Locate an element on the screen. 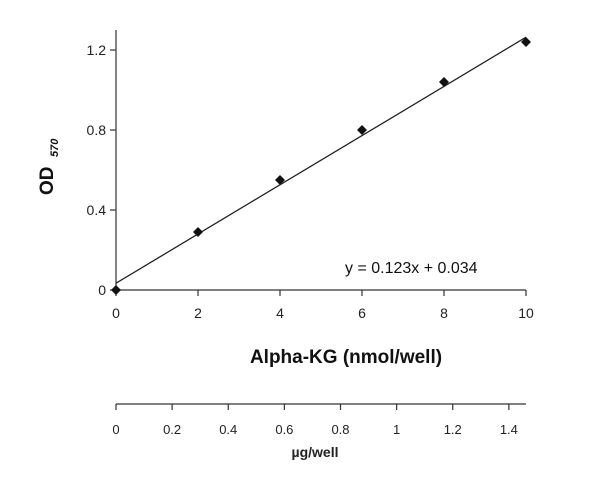 The height and width of the screenshot is (480, 608). x-tick-label: 8 is located at coordinates (444, 313).